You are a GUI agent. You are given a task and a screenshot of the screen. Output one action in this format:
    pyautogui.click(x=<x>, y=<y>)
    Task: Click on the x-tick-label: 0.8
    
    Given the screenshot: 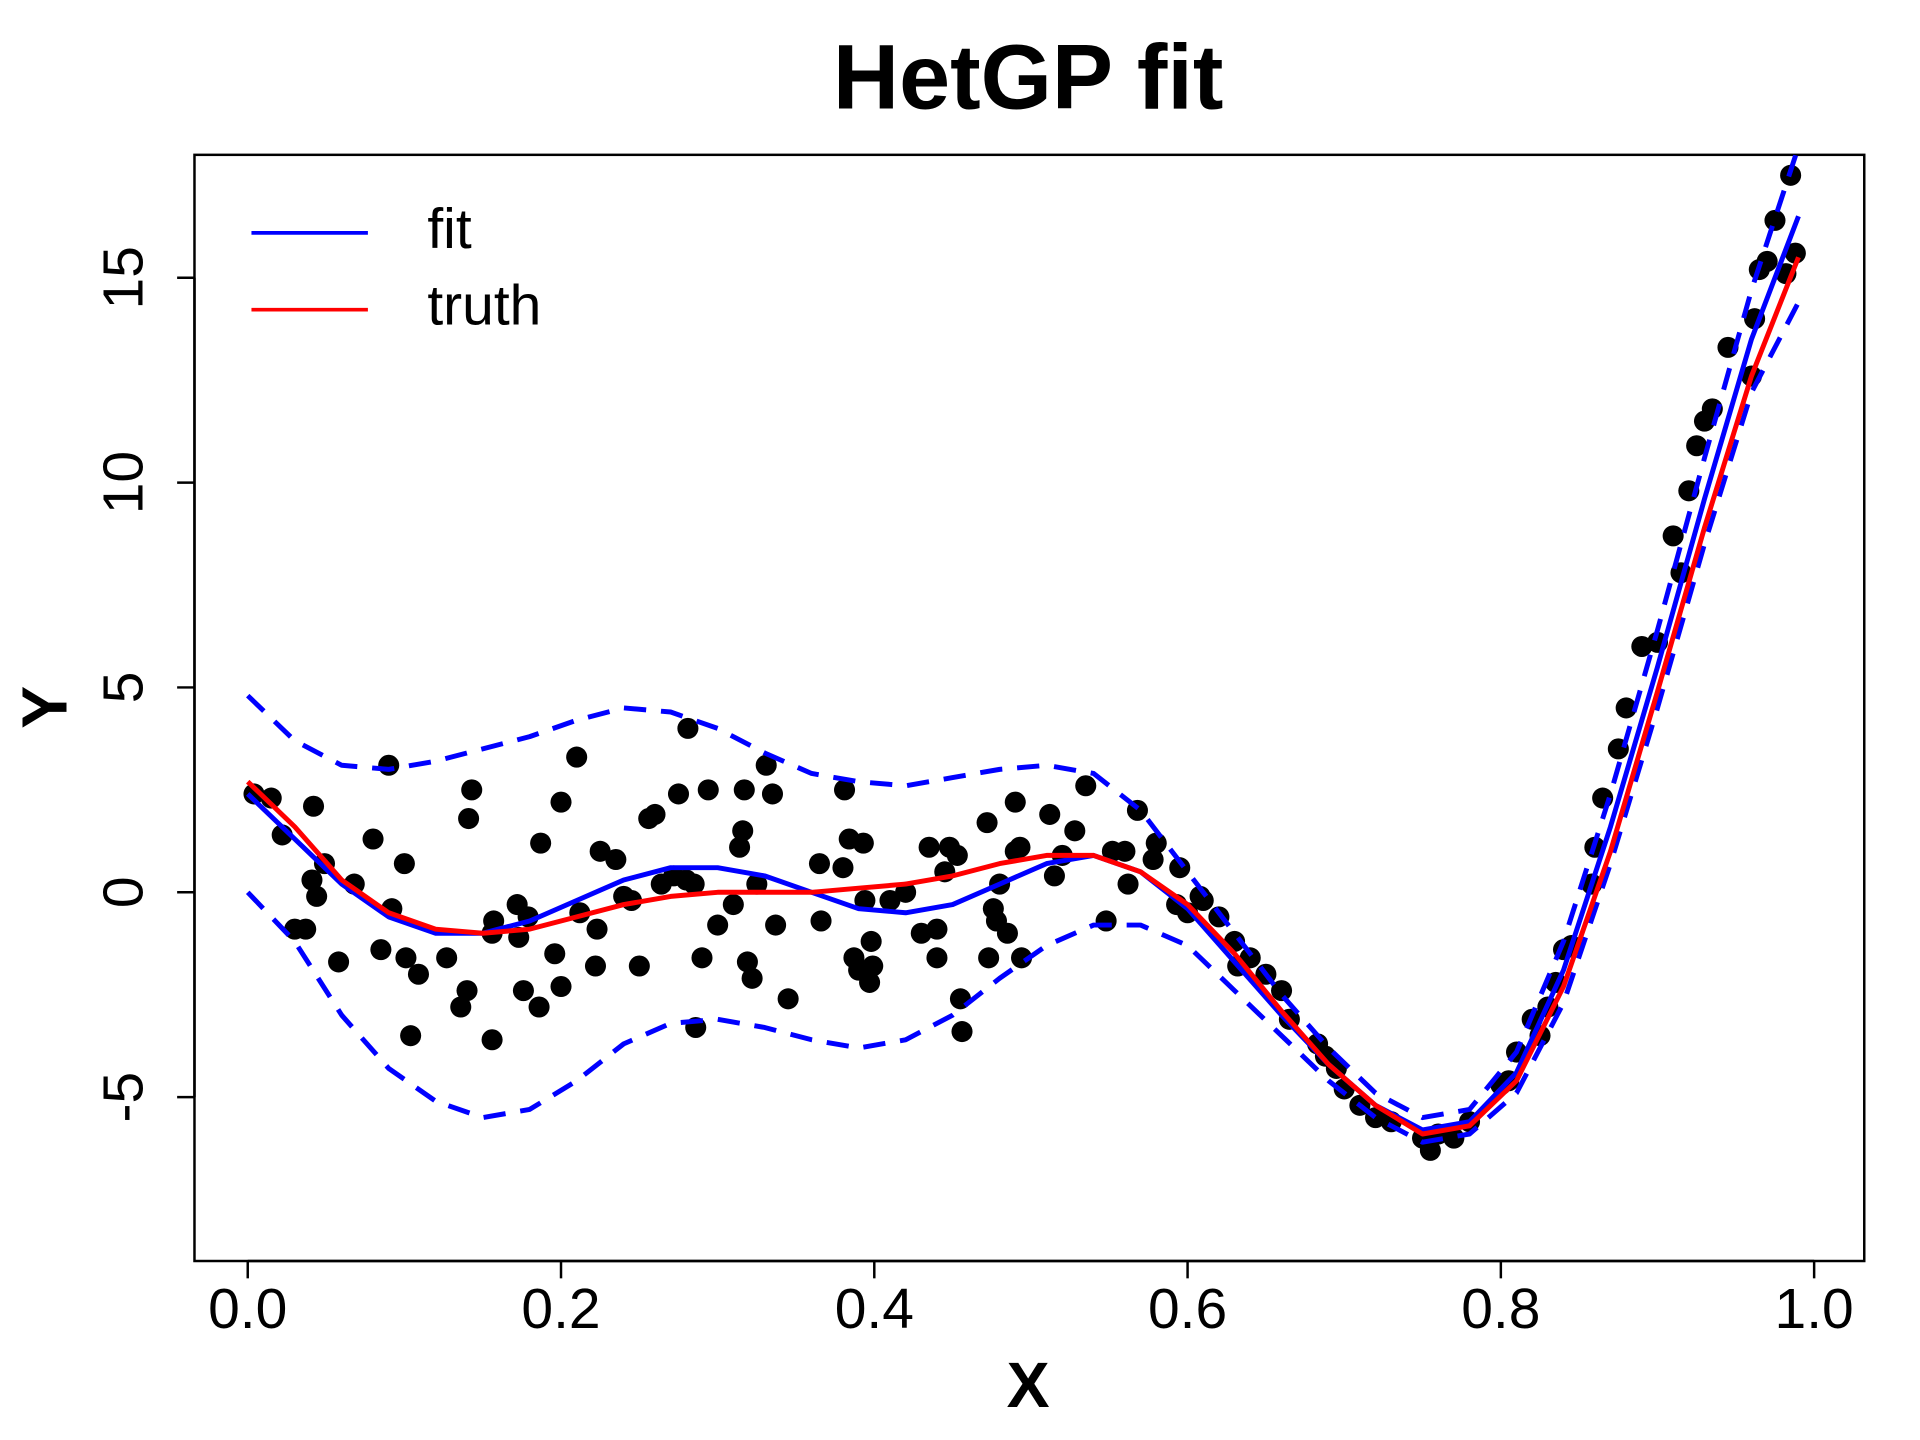 What is the action you would take?
    pyautogui.click(x=1500, y=1309)
    